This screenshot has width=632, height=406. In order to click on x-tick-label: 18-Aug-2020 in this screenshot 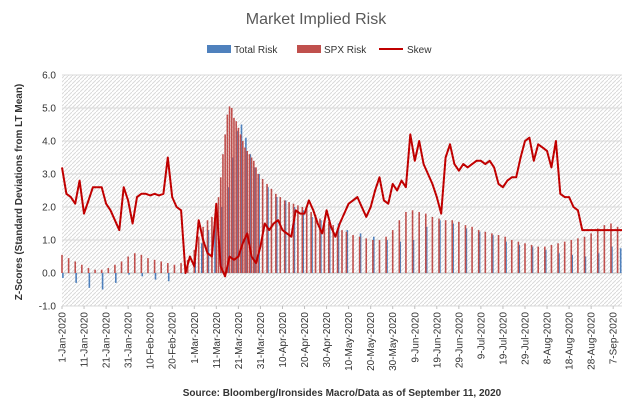, I will do `click(570, 341)`.